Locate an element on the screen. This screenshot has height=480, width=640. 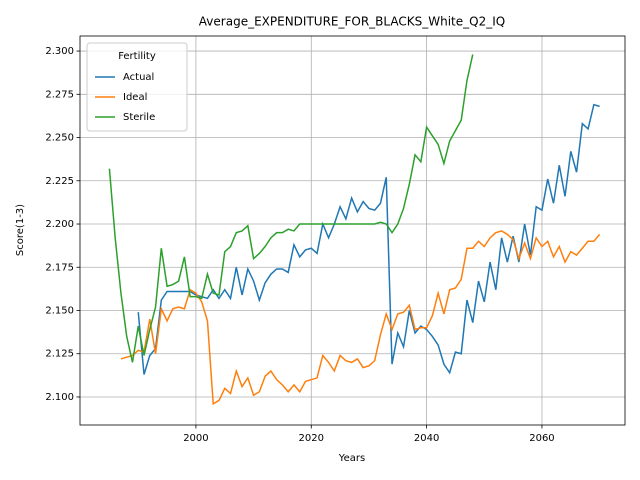
y-axis-label: Score(1-3) is located at coordinates (20, 230).